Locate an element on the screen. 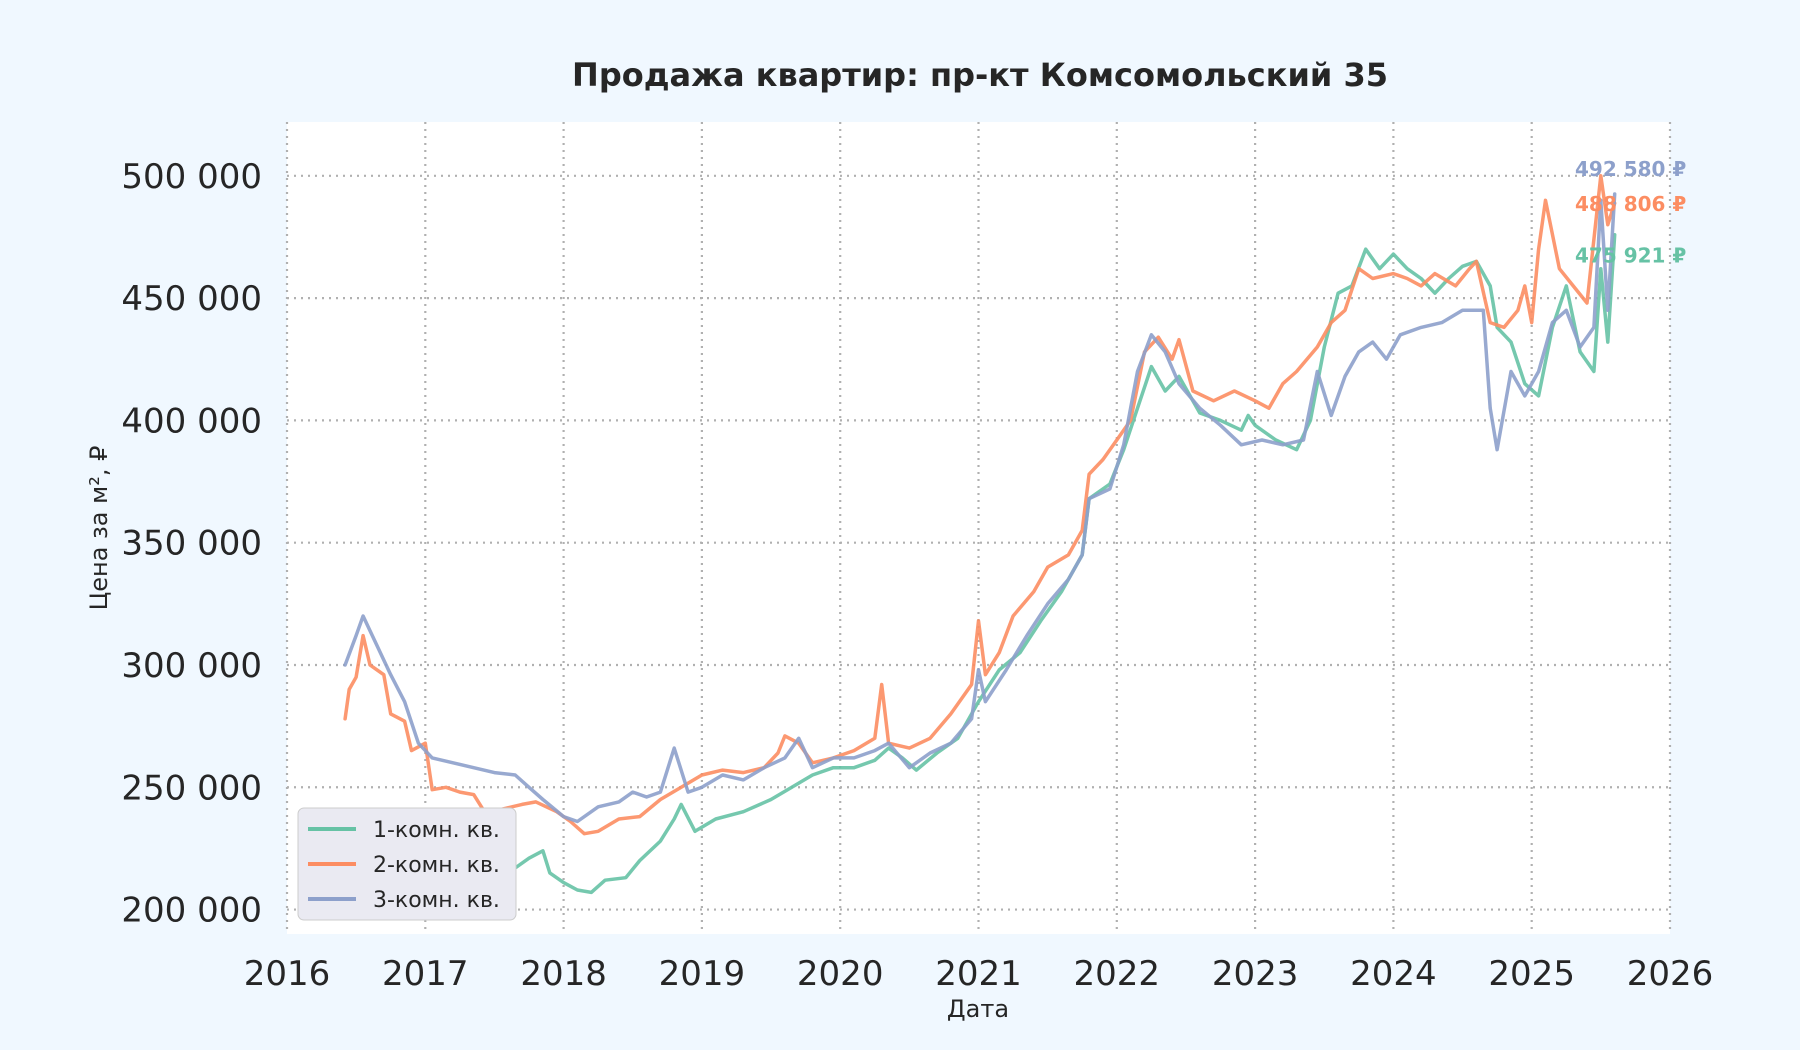 The width and height of the screenshot is (1800, 1050). y-tick-label: 450 000 is located at coordinates (191, 299).